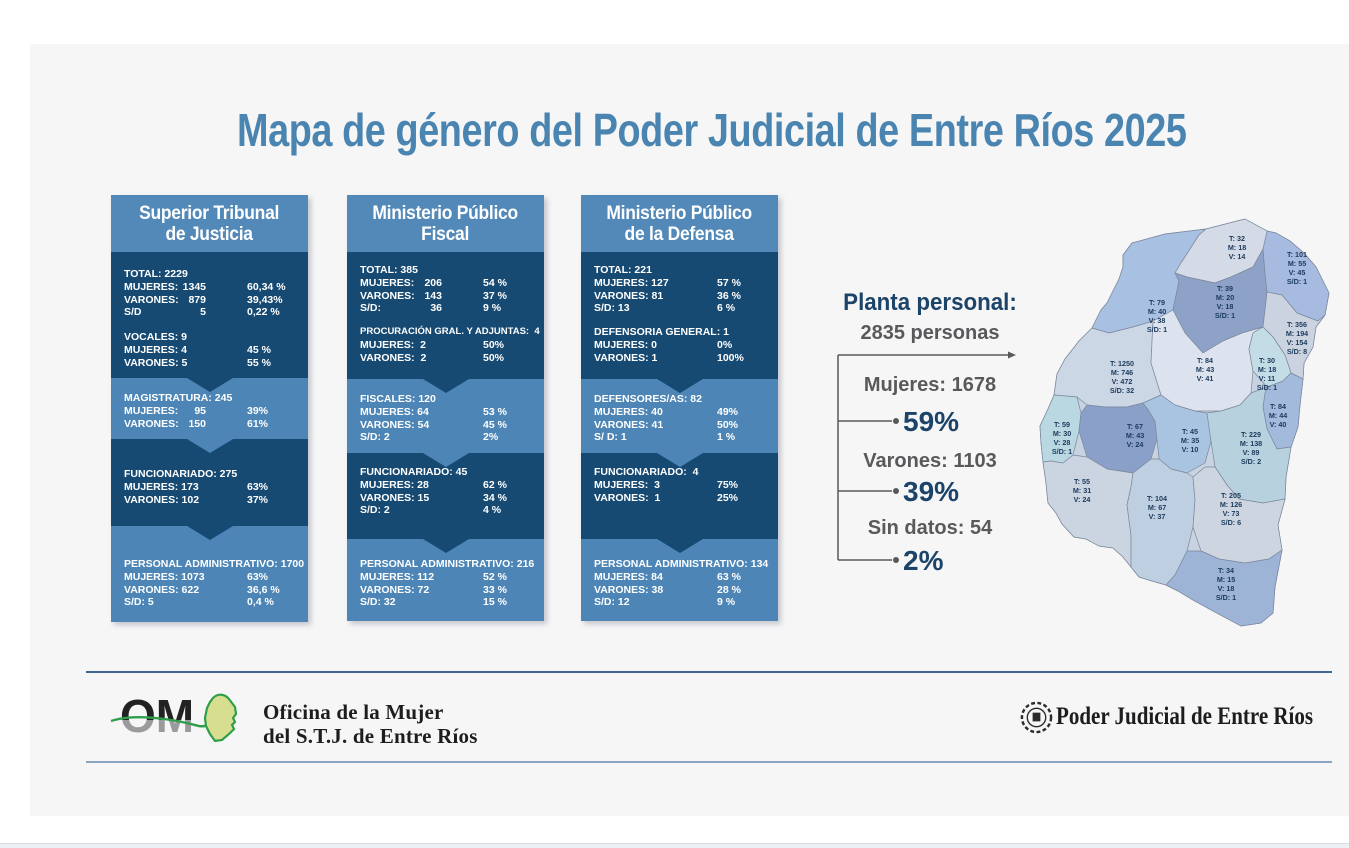 The width and height of the screenshot is (1349, 848). I want to click on svg-text: T: 229, so click(1251, 434).